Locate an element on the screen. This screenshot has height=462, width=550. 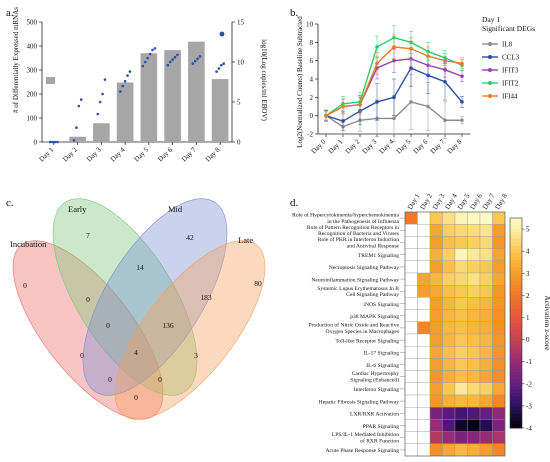
a-ytick-label: 200 is located at coordinates (32, 95).